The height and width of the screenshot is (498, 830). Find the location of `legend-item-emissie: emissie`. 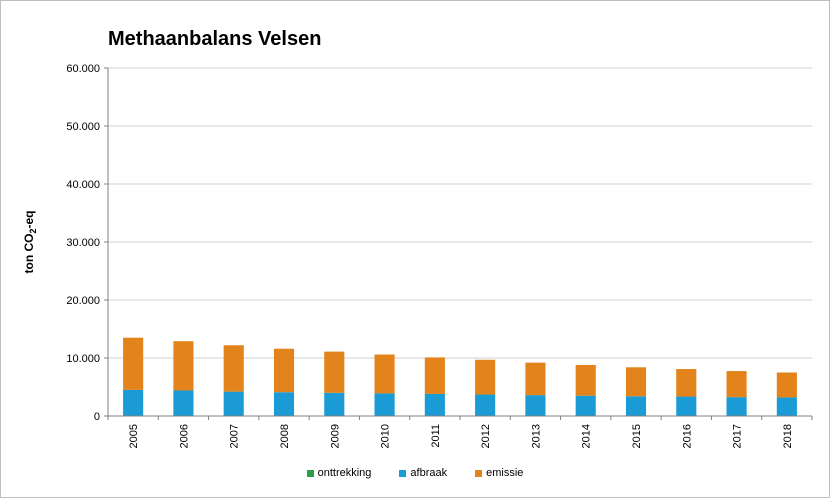

legend-item-emissie: emissie is located at coordinates (499, 473).